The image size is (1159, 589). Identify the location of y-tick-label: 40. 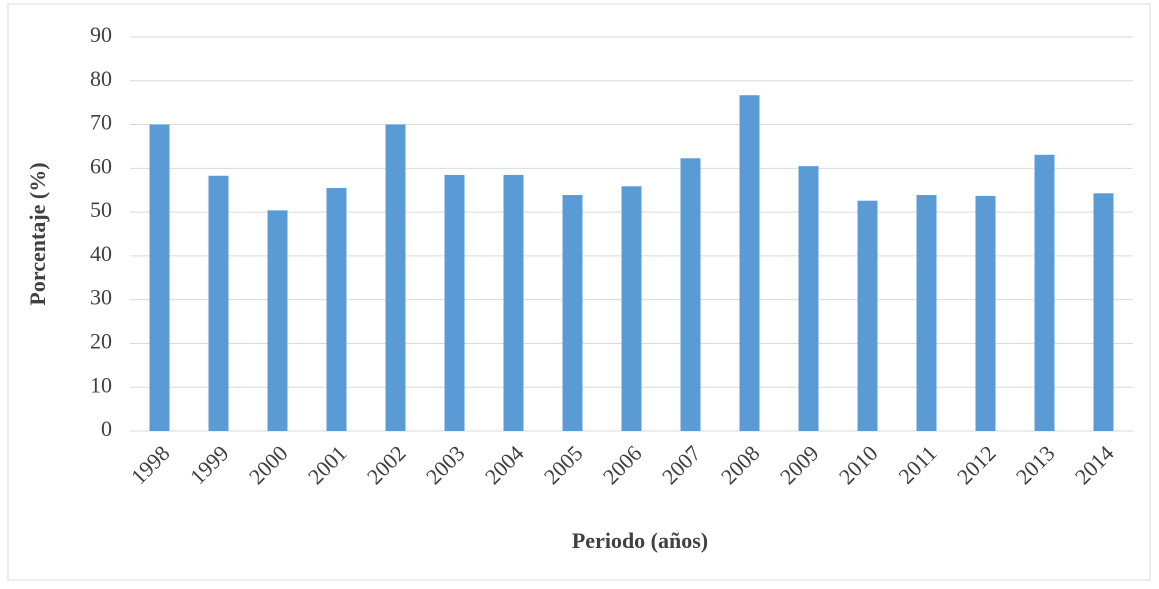
(101, 253).